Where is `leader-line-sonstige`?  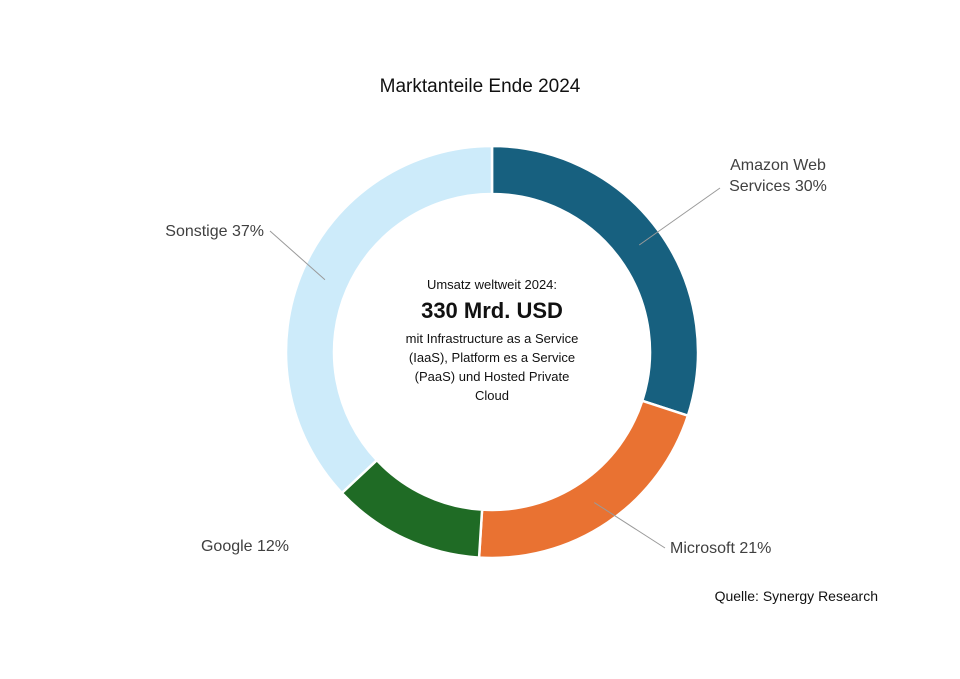
leader-line-sonstige is located at coordinates (297, 255).